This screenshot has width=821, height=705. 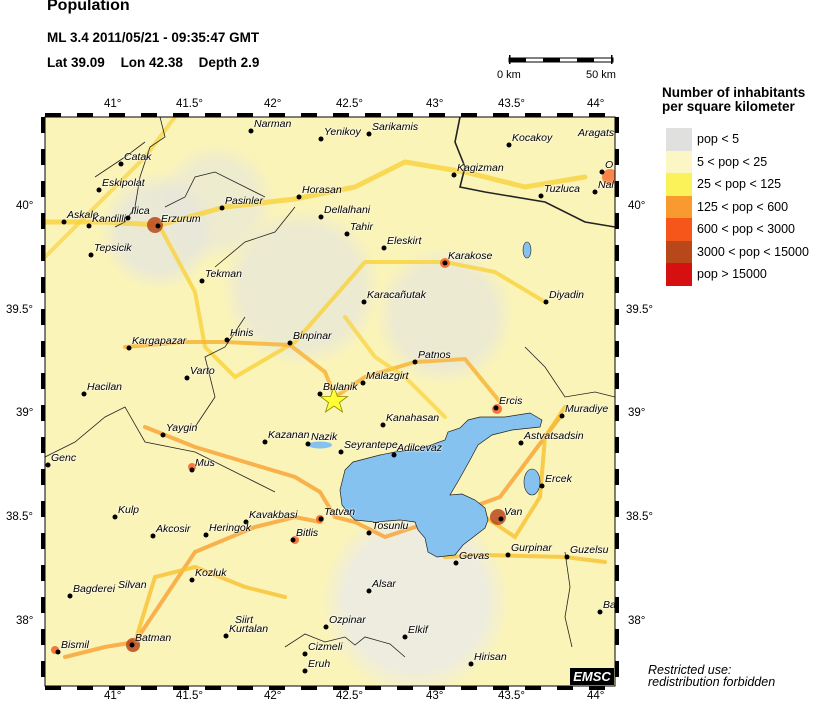 I want to click on city-label: Kandilli, so click(x=109, y=219).